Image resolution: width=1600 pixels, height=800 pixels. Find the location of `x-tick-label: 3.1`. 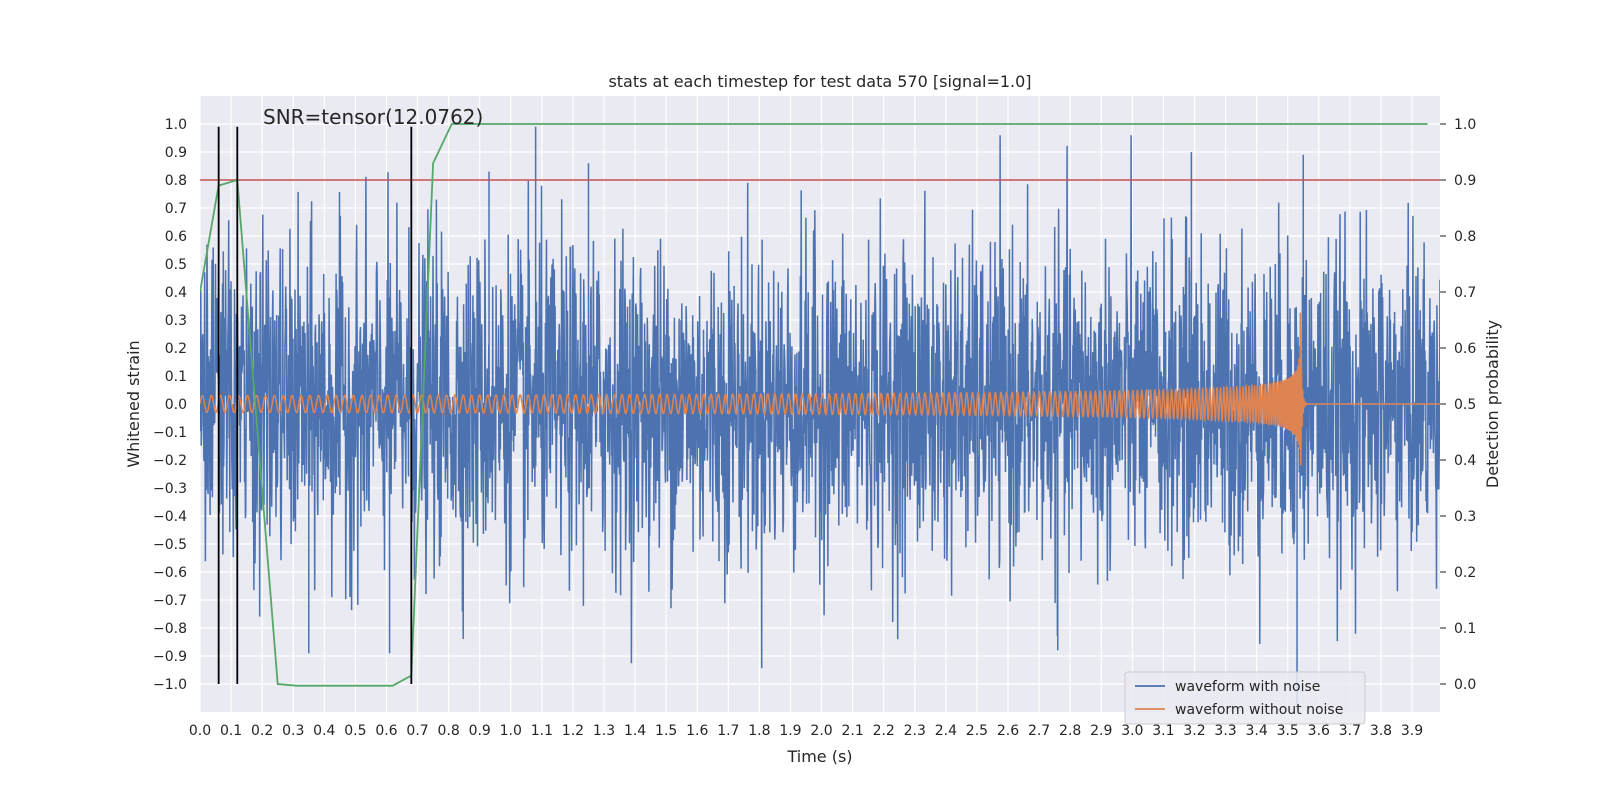

x-tick-label: 3.1 is located at coordinates (1163, 731).